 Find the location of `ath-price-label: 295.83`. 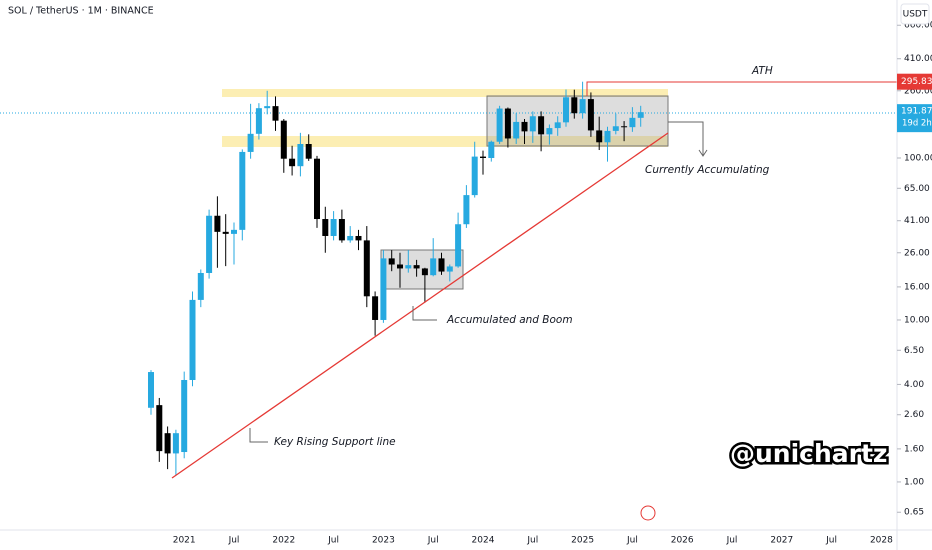

ath-price-label: 295.83 is located at coordinates (916, 82).